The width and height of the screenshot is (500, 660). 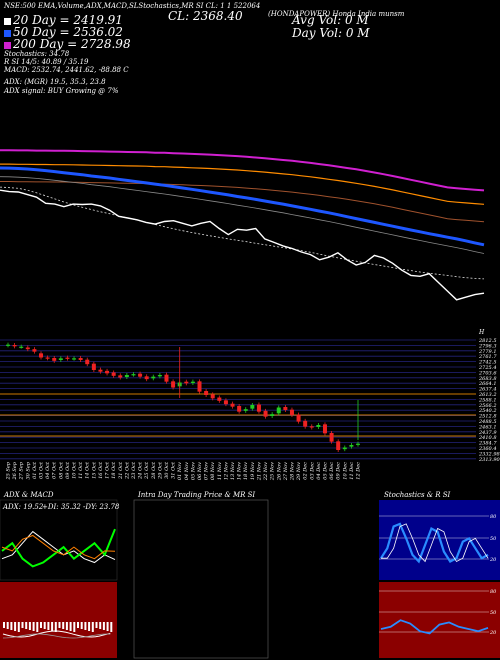 I want to click on stochastics-line, so click(x=434, y=543).